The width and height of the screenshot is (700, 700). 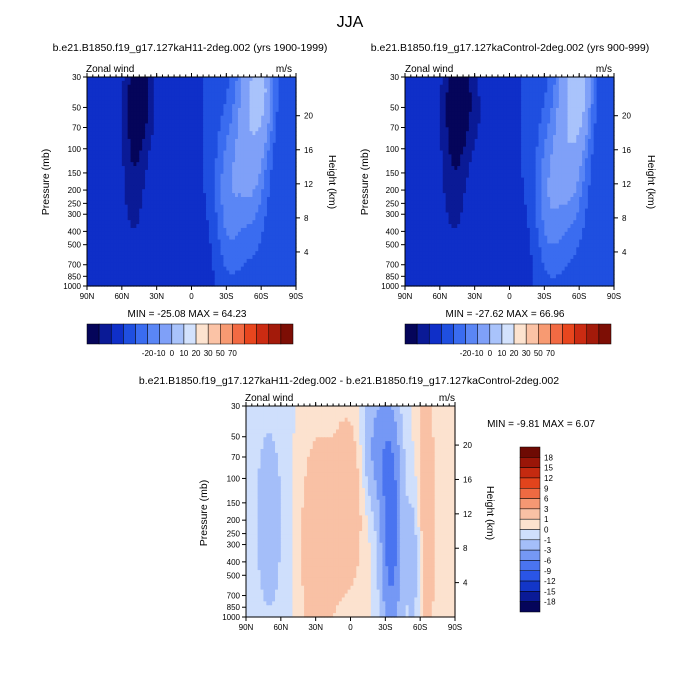 I want to click on colorbar-label: 20, so click(x=196, y=353).